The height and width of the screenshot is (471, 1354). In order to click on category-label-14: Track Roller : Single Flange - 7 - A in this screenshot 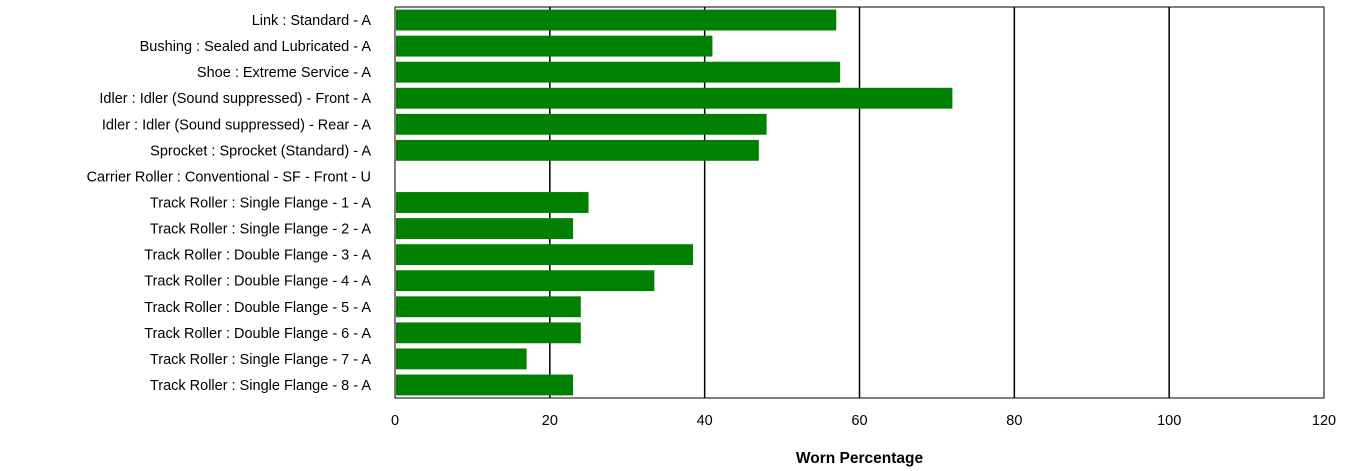, I will do `click(260, 360)`.